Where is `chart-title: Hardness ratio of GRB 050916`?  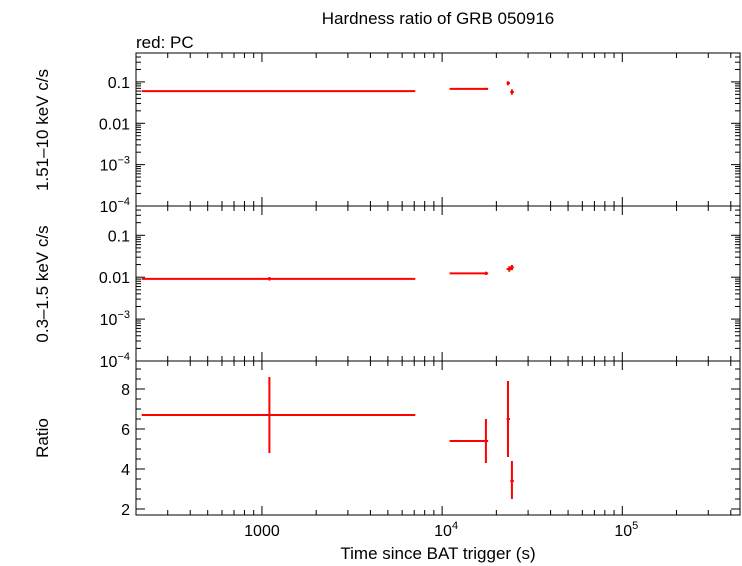 chart-title: Hardness ratio of GRB 050916 is located at coordinates (438, 18).